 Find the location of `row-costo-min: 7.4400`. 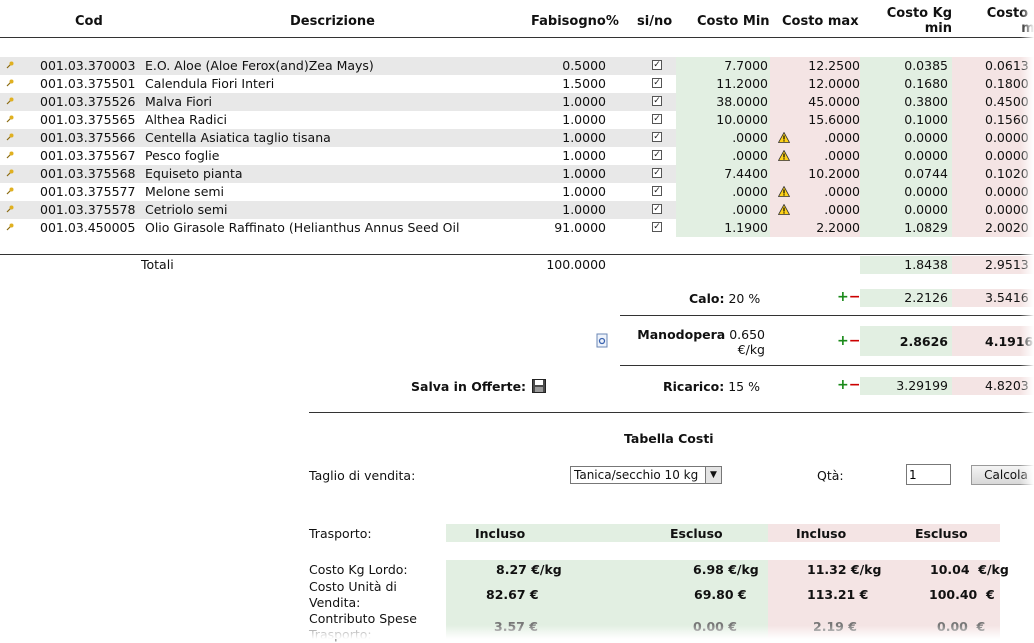

row-costo-min: 7.4400 is located at coordinates (746, 173).